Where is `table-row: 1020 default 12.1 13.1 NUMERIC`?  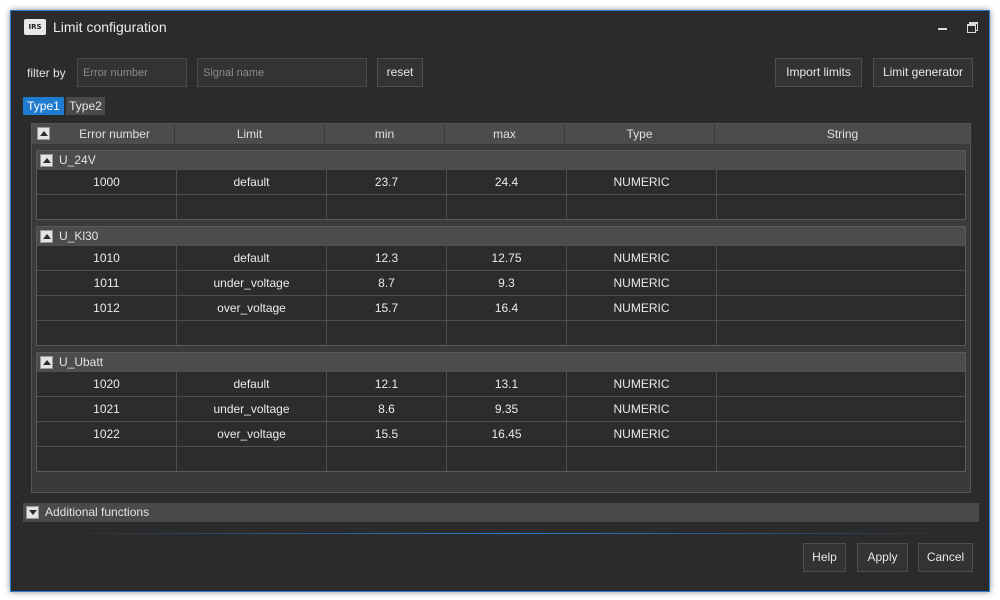 table-row: 1020 default 12.1 13.1 NUMERIC is located at coordinates (501, 383).